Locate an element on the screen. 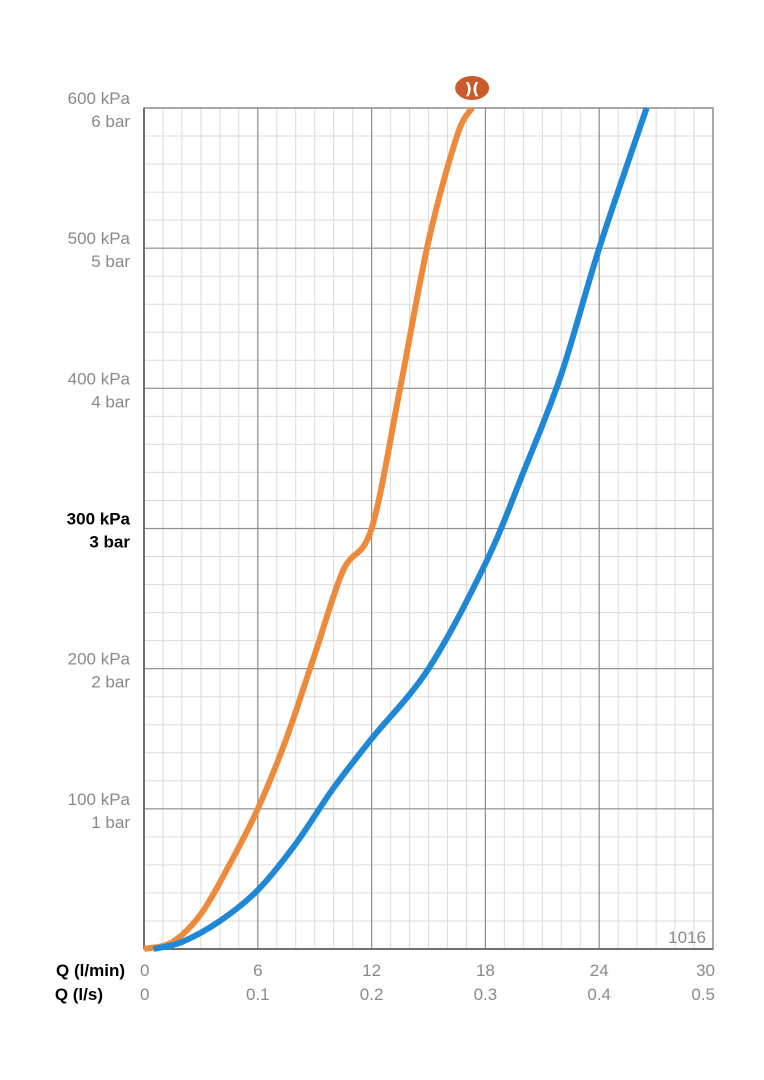 This screenshot has width=764, height=1080. x-tick-label: 0.1 is located at coordinates (258, 994).